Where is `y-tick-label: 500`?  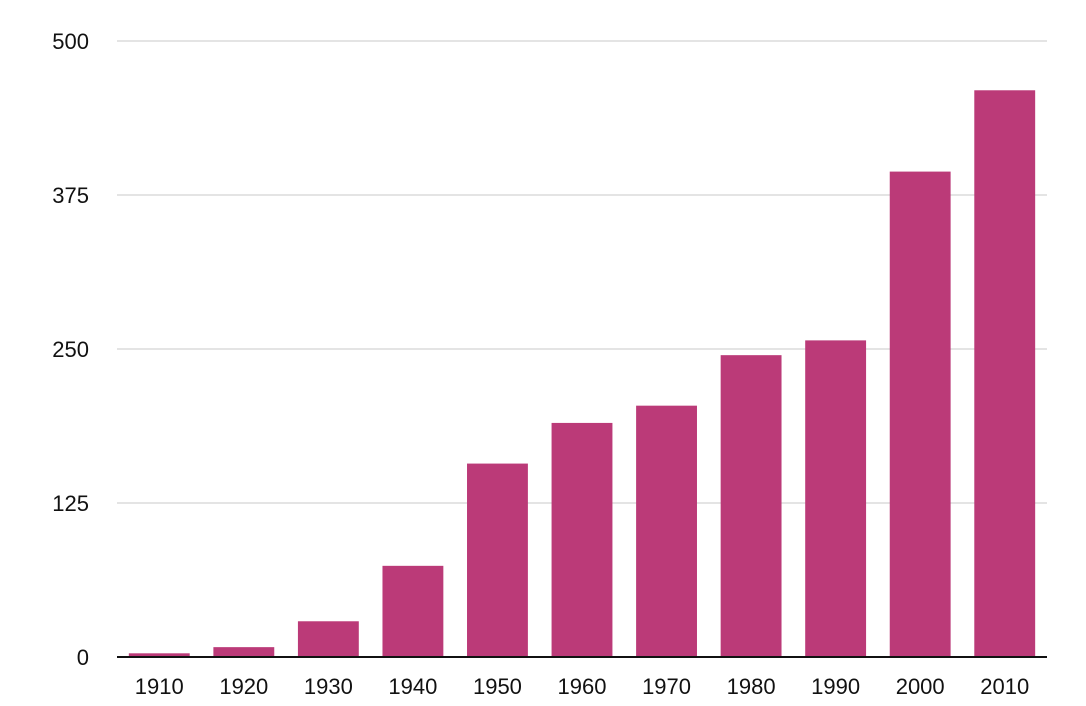
y-tick-label: 500 is located at coordinates (70, 41).